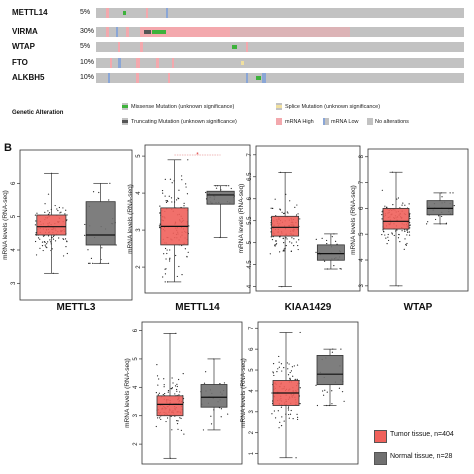 This screenshot has width=474, height=474. Describe the element at coordinates (370, 121) in the screenshot. I see `legend-swatch-no-alterations` at that location.